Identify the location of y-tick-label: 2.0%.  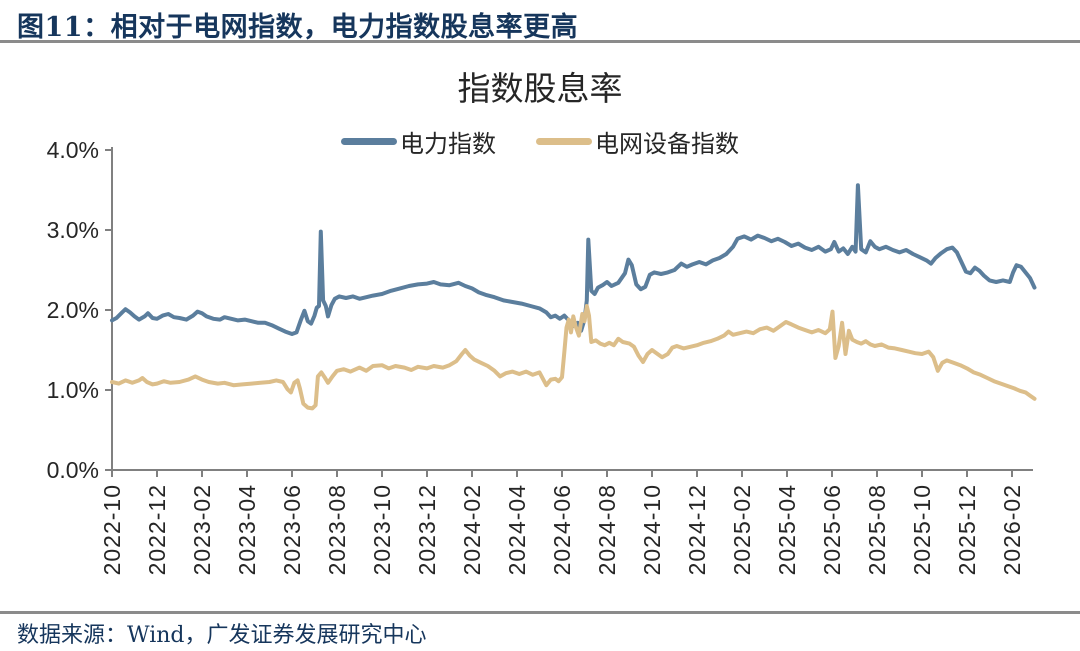
(73, 310).